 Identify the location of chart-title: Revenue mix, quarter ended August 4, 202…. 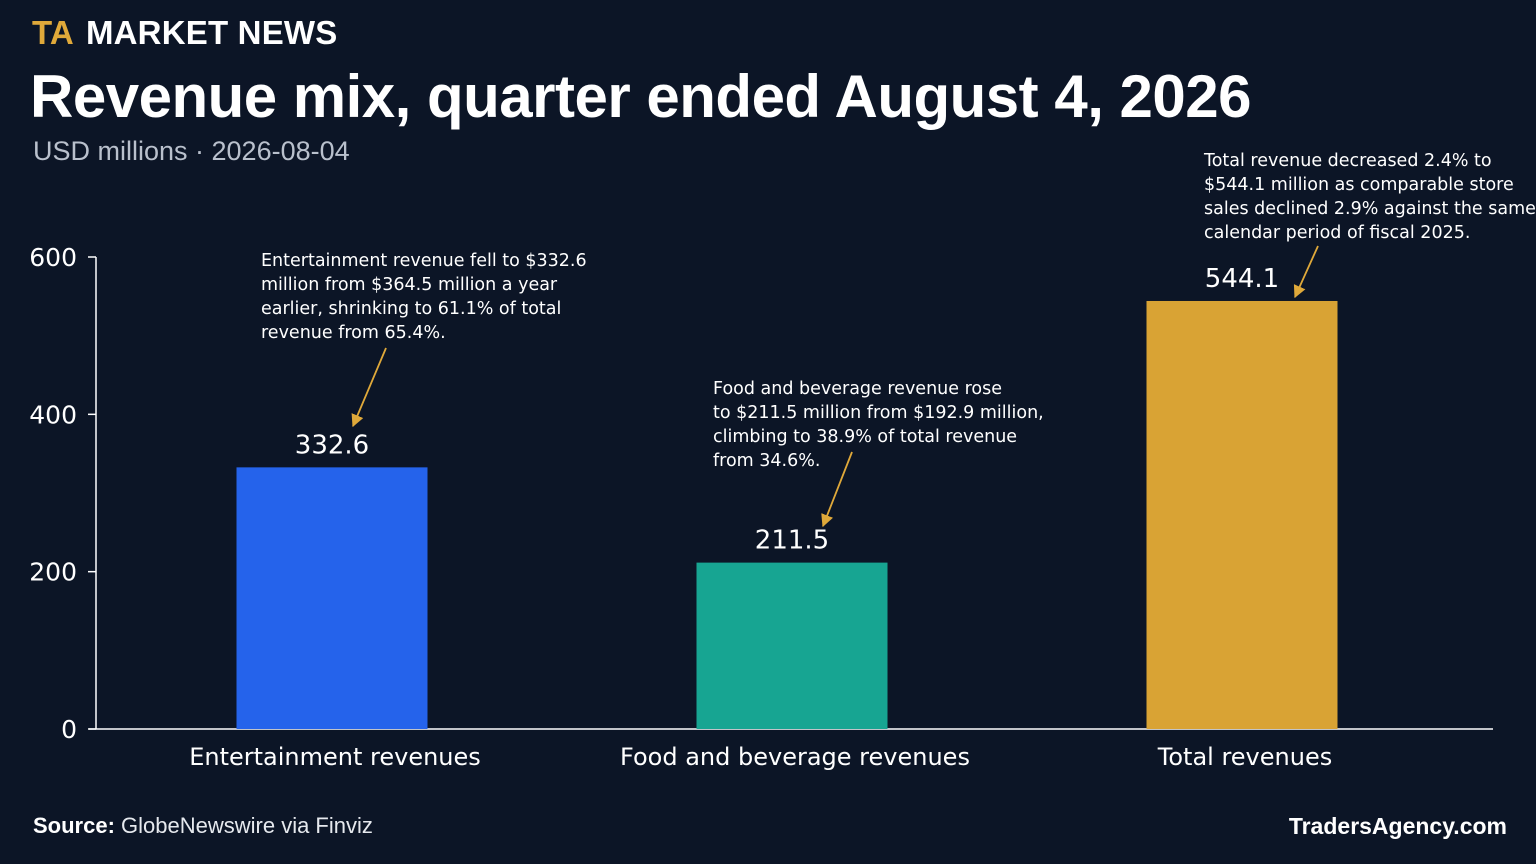
(641, 96).